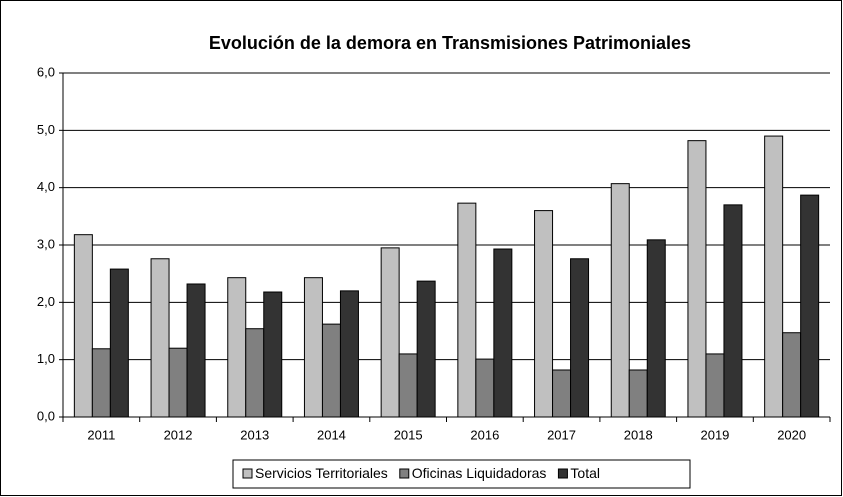 The height and width of the screenshot is (497, 843). Describe the element at coordinates (46, 71) in the screenshot. I see `y-tick-label: 6,0` at that location.